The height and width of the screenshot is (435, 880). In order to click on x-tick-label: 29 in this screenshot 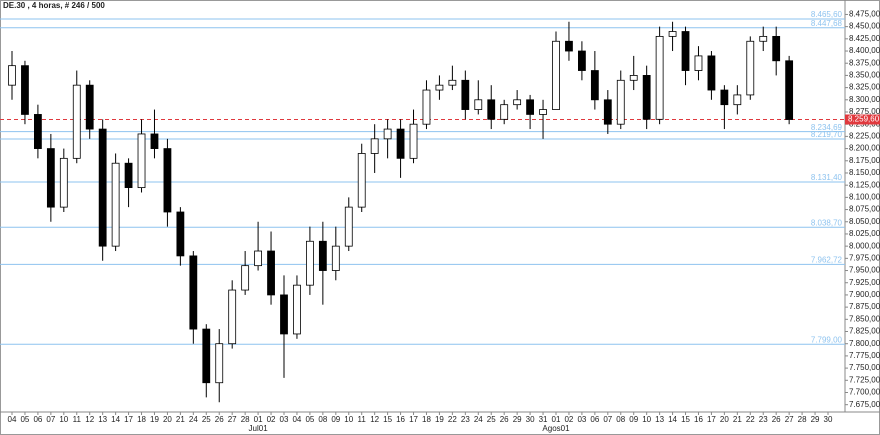, I will do `click(517, 419)`.